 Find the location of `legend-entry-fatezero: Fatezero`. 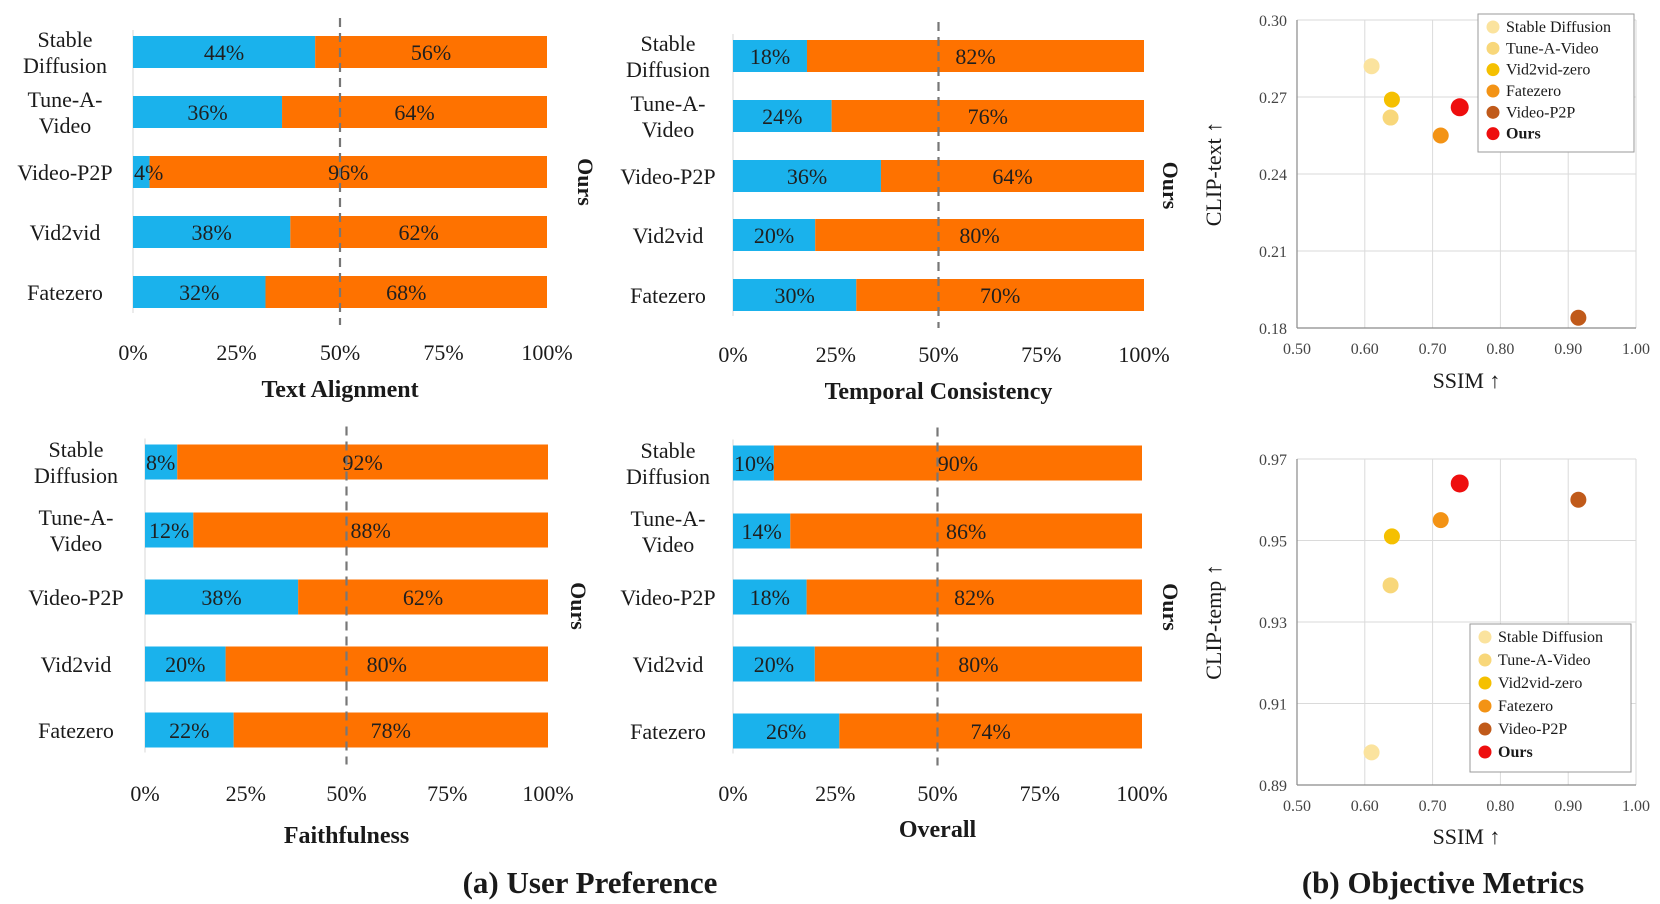

legend-entry-fatezero: Fatezero is located at coordinates (1533, 91).